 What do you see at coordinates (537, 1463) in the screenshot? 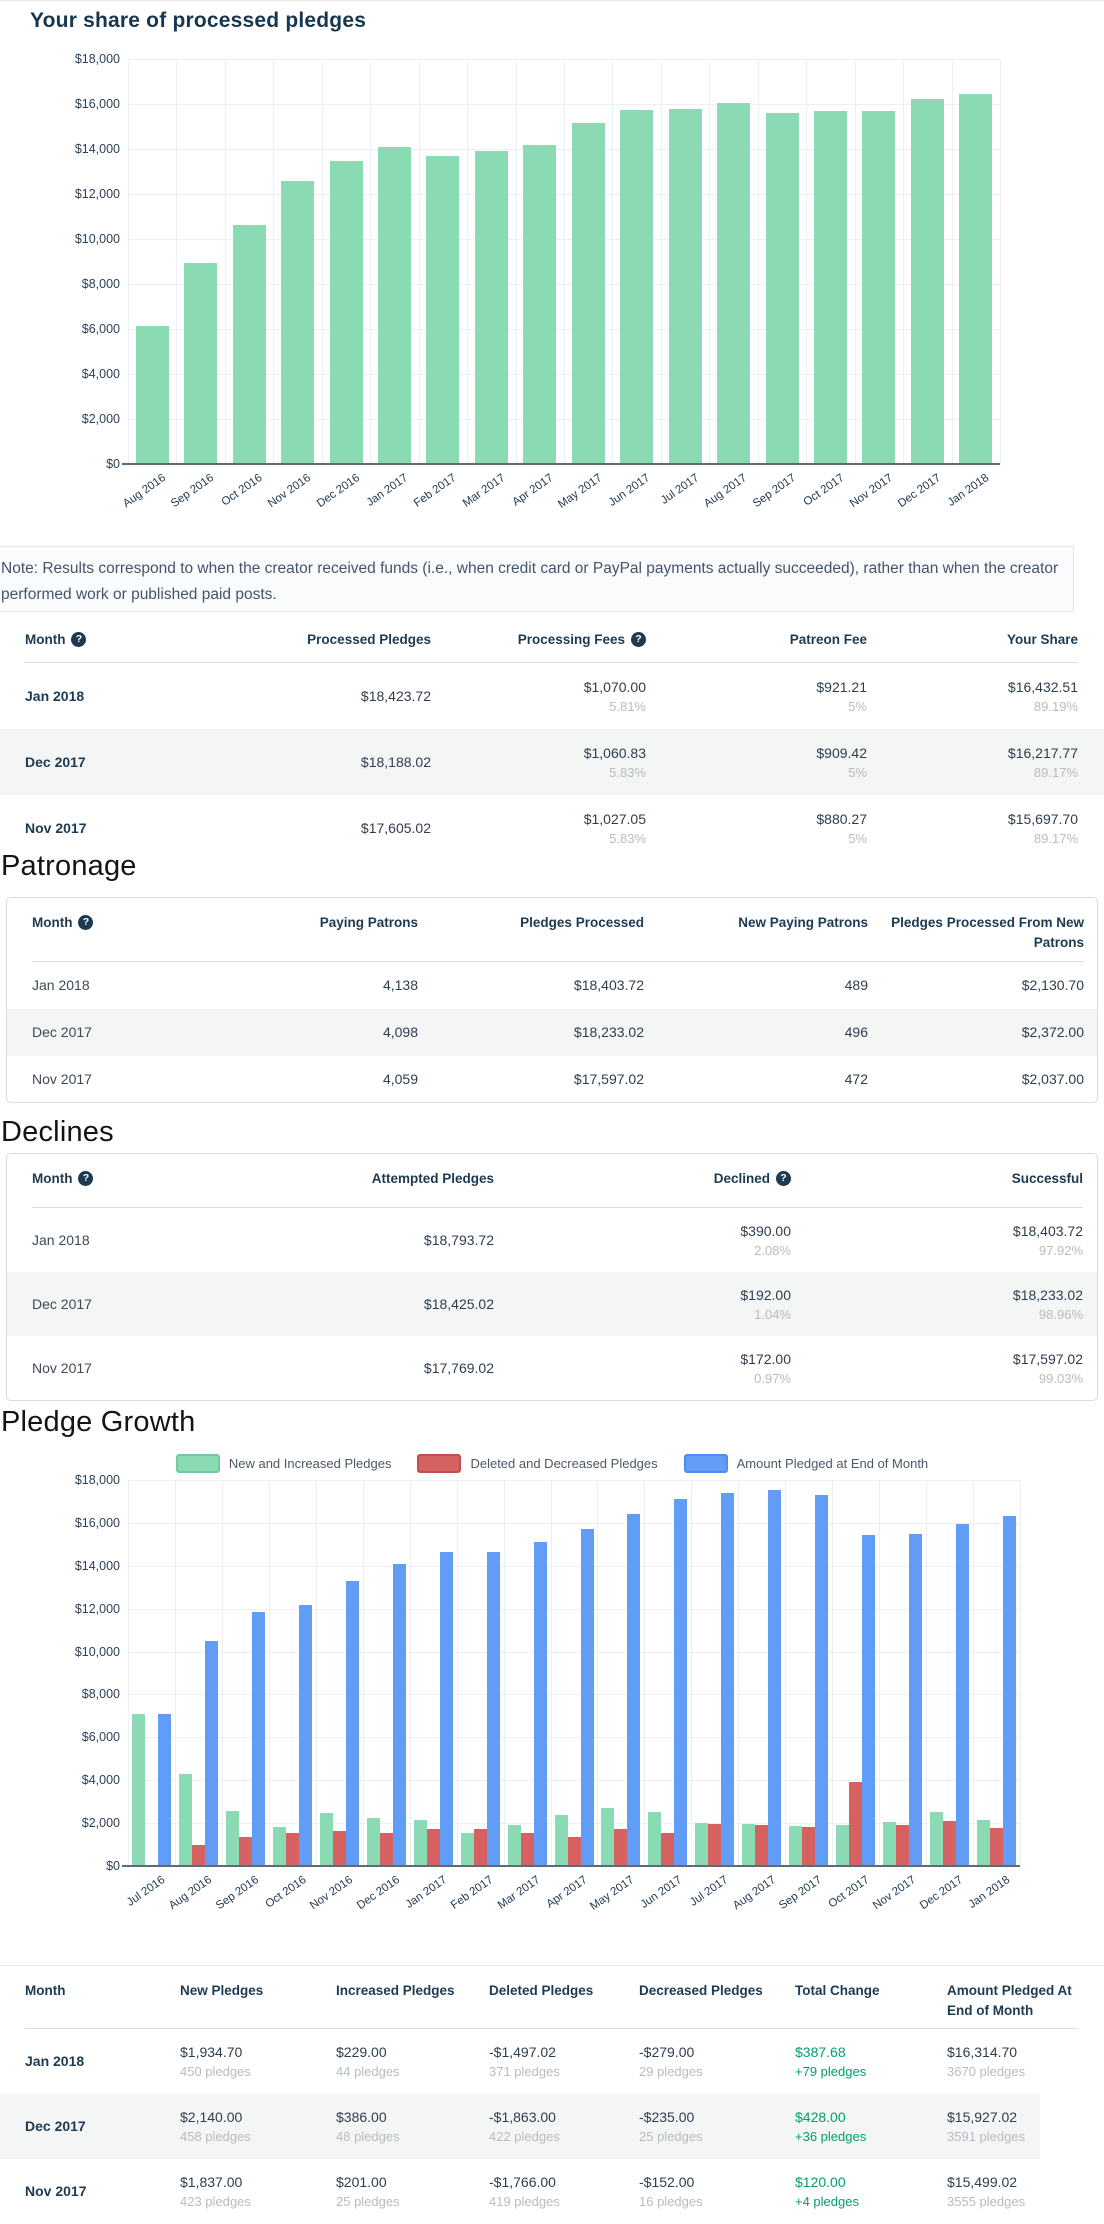
I see `legend-item: Deleted and Decreased Pledges` at bounding box center [537, 1463].